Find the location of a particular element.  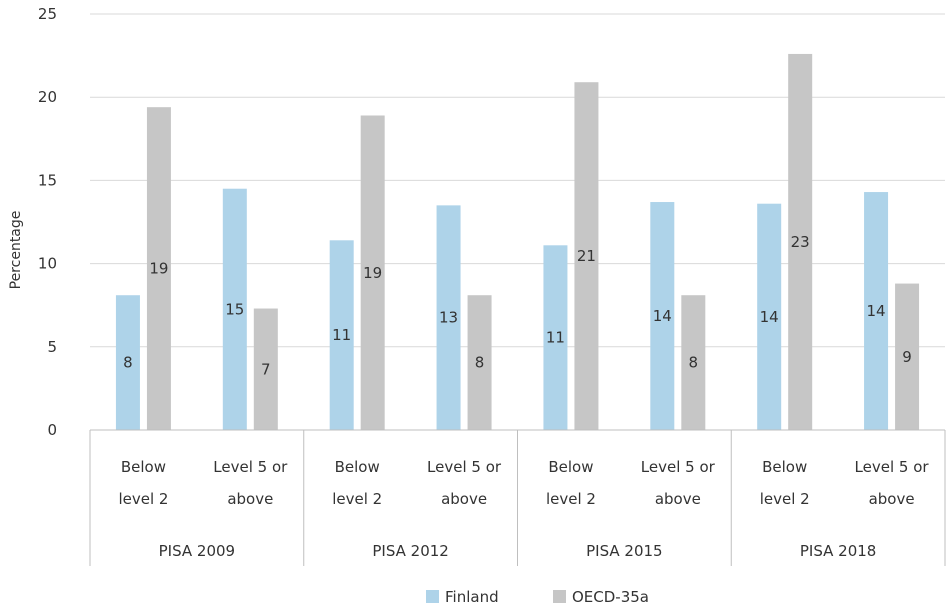

data-label: 23 is located at coordinates (800, 242).